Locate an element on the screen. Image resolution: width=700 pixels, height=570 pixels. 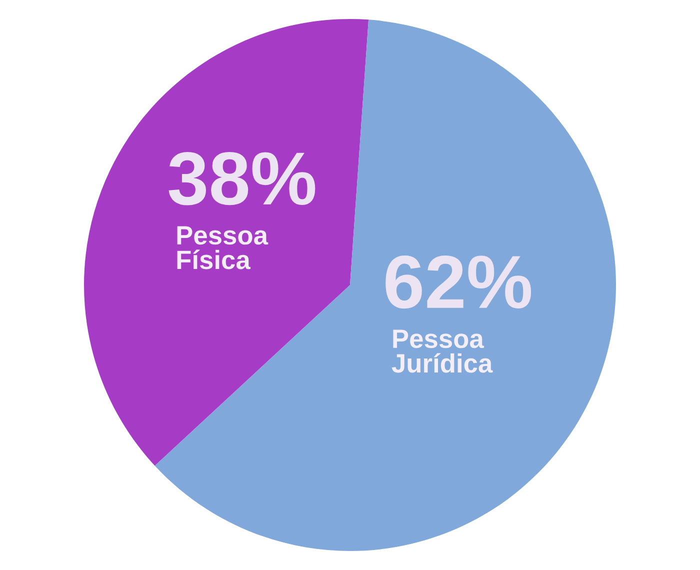
data-label: 38% is located at coordinates (242, 179).